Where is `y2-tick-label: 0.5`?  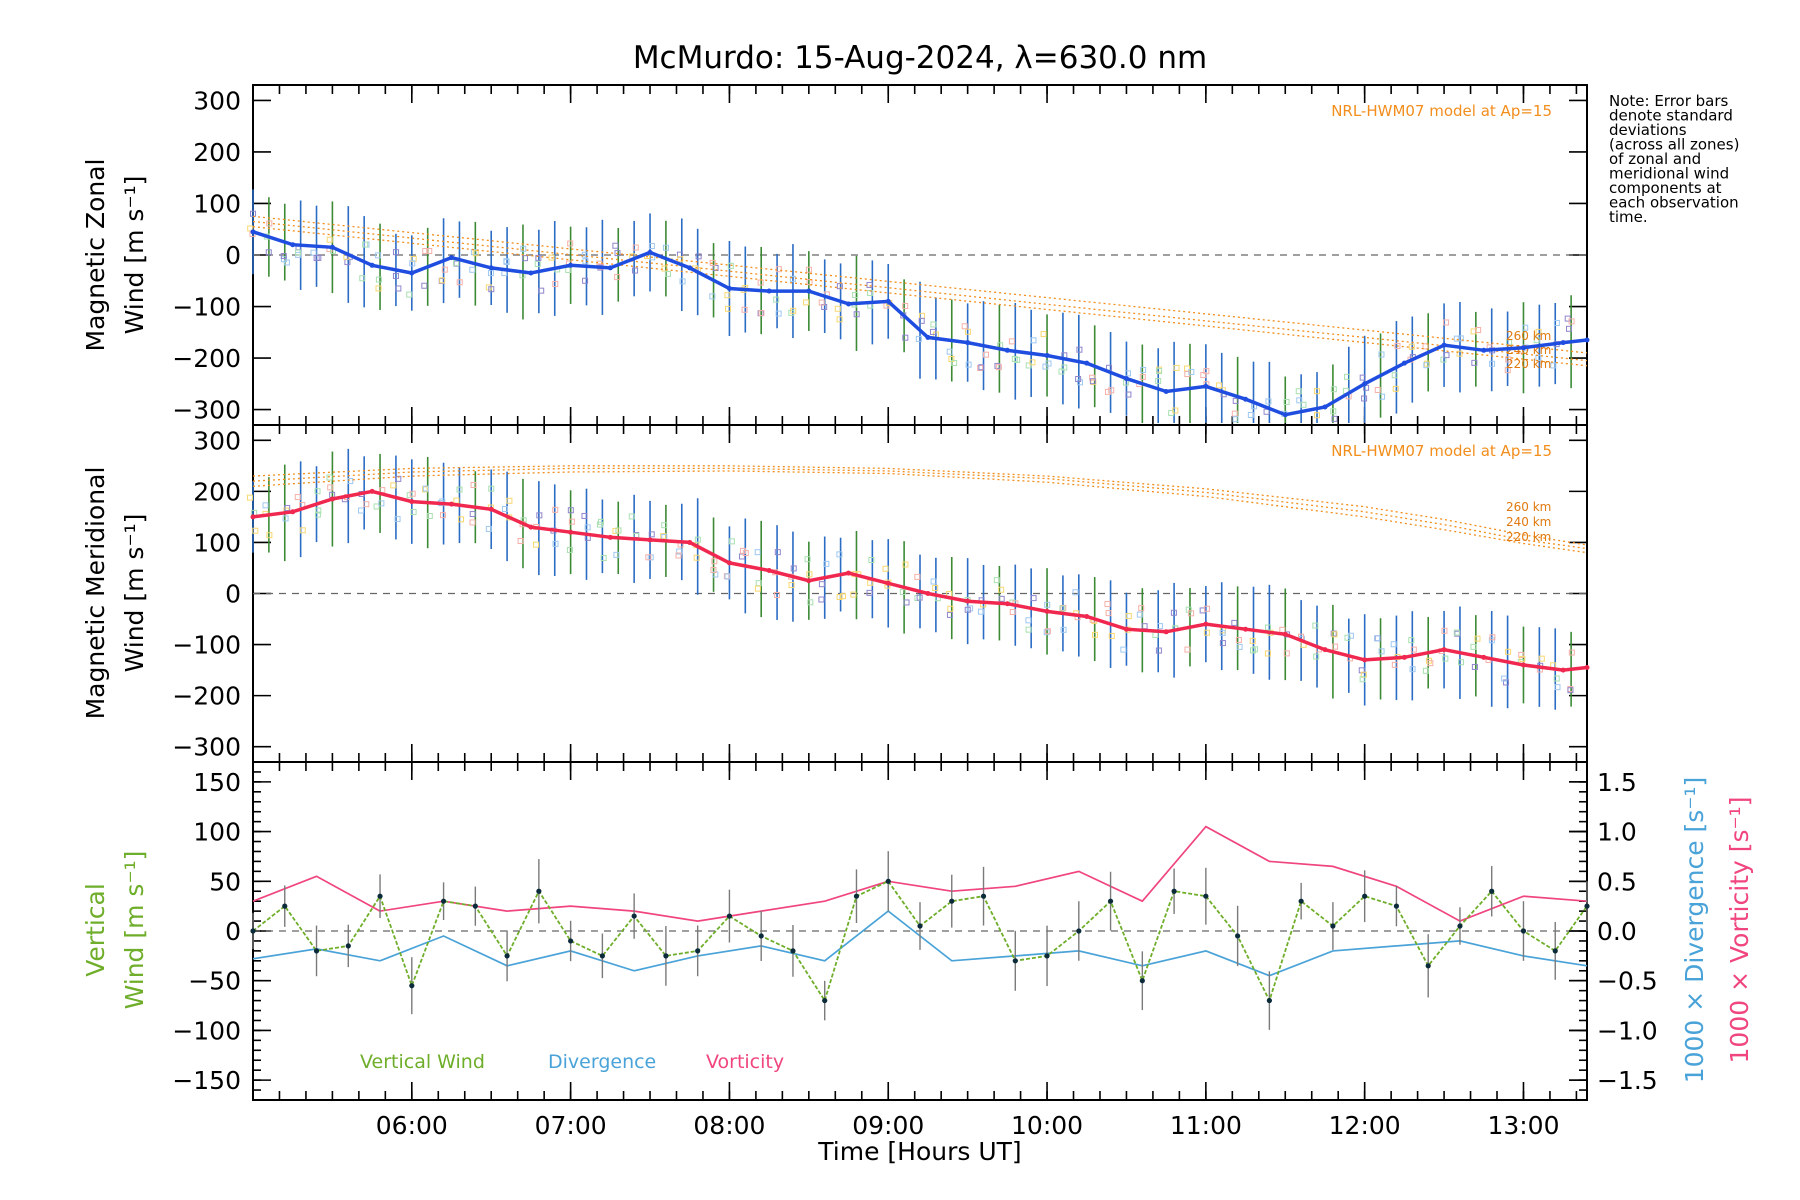
y2-tick-label: 0.5 is located at coordinates (1617, 881).